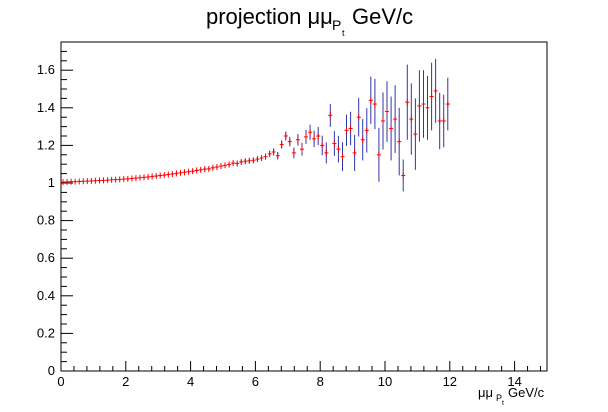 The width and height of the screenshot is (608, 412). Describe the element at coordinates (46, 69) in the screenshot. I see `y-tick-label: 1.6` at that location.